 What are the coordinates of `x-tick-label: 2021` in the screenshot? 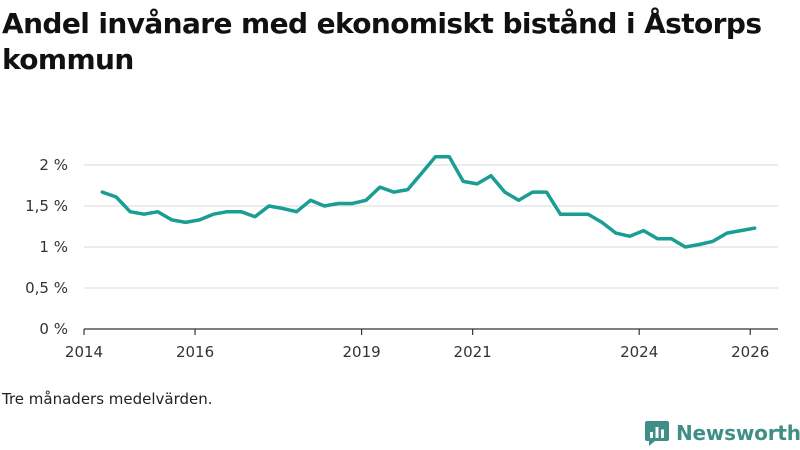 It's located at (473, 352).